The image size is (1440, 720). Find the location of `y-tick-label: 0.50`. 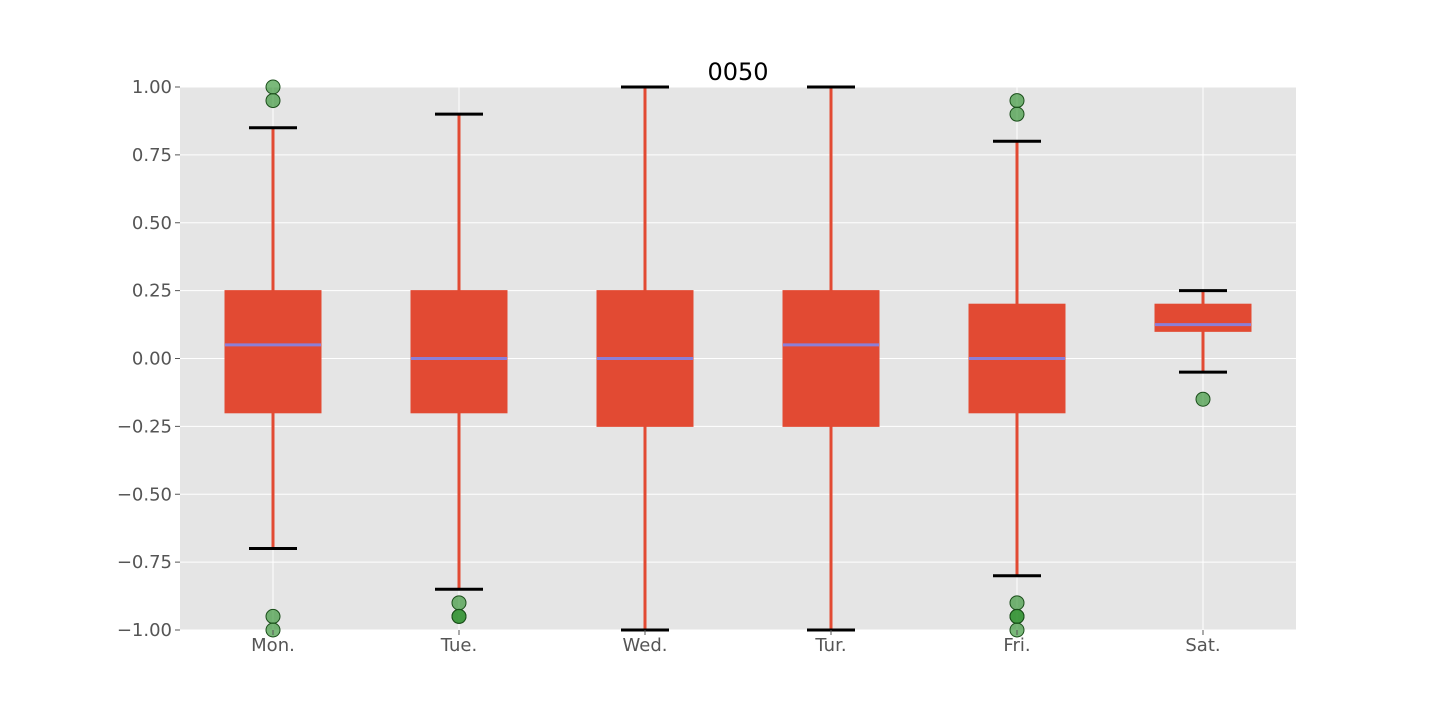

y-tick-label: 0.50 is located at coordinates (152, 223).